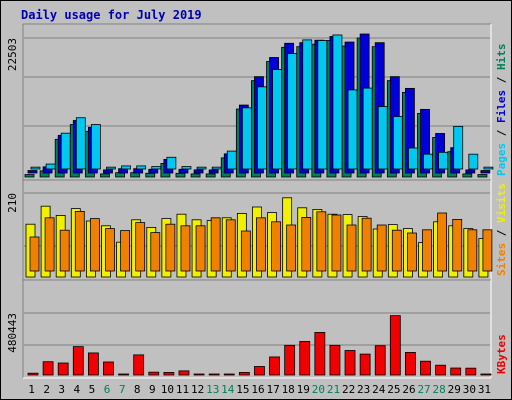 The width and height of the screenshot is (512, 400). I want to click on x-tick-label-day-30: 30, so click(469, 389).